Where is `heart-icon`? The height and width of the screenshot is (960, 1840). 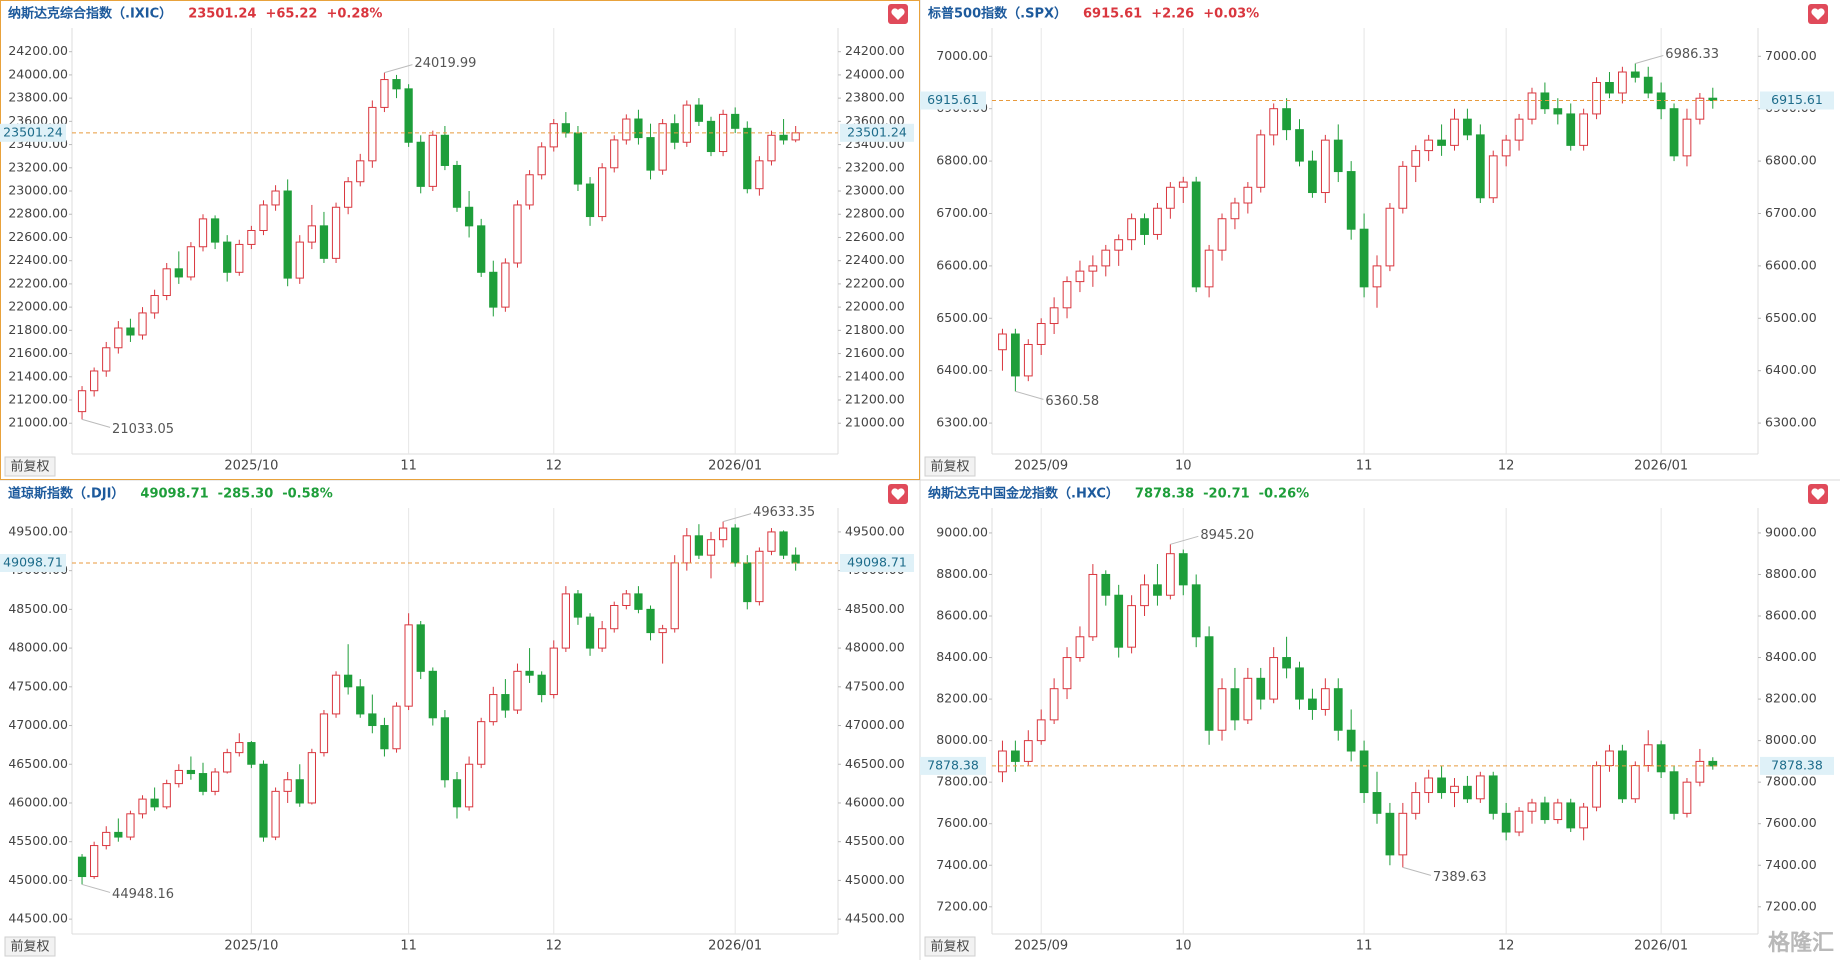
heart-icon is located at coordinates (1818, 14).